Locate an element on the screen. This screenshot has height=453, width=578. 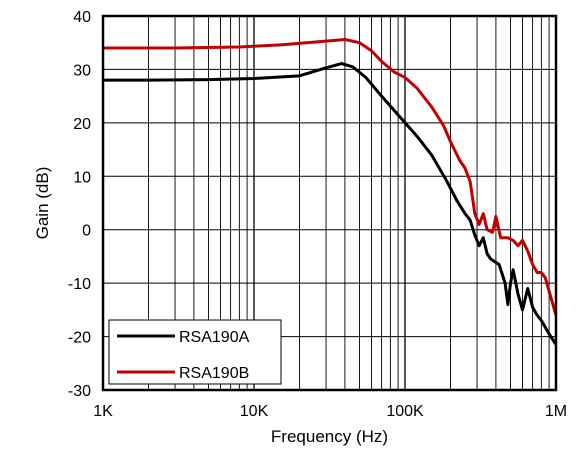
y-tick-label: -10 is located at coordinates (79, 284).